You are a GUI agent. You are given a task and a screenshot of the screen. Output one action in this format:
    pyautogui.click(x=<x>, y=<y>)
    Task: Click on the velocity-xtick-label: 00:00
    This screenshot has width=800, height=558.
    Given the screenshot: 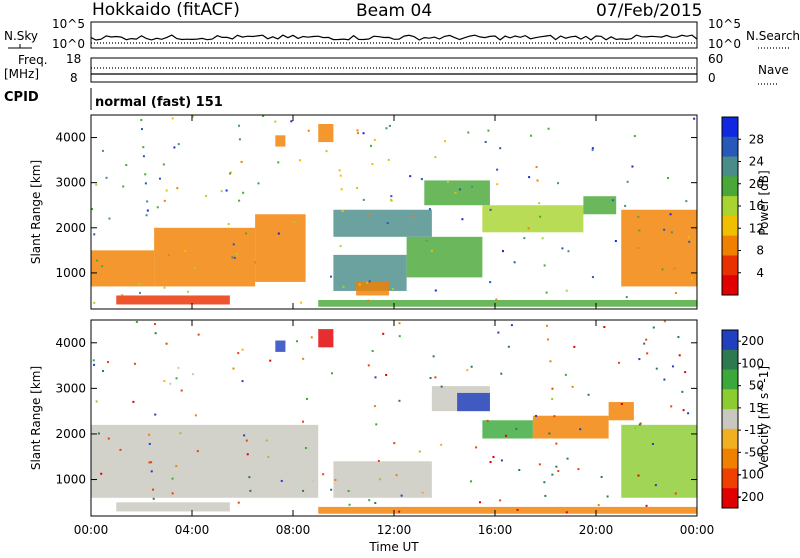 What is the action you would take?
    pyautogui.click(x=91, y=530)
    